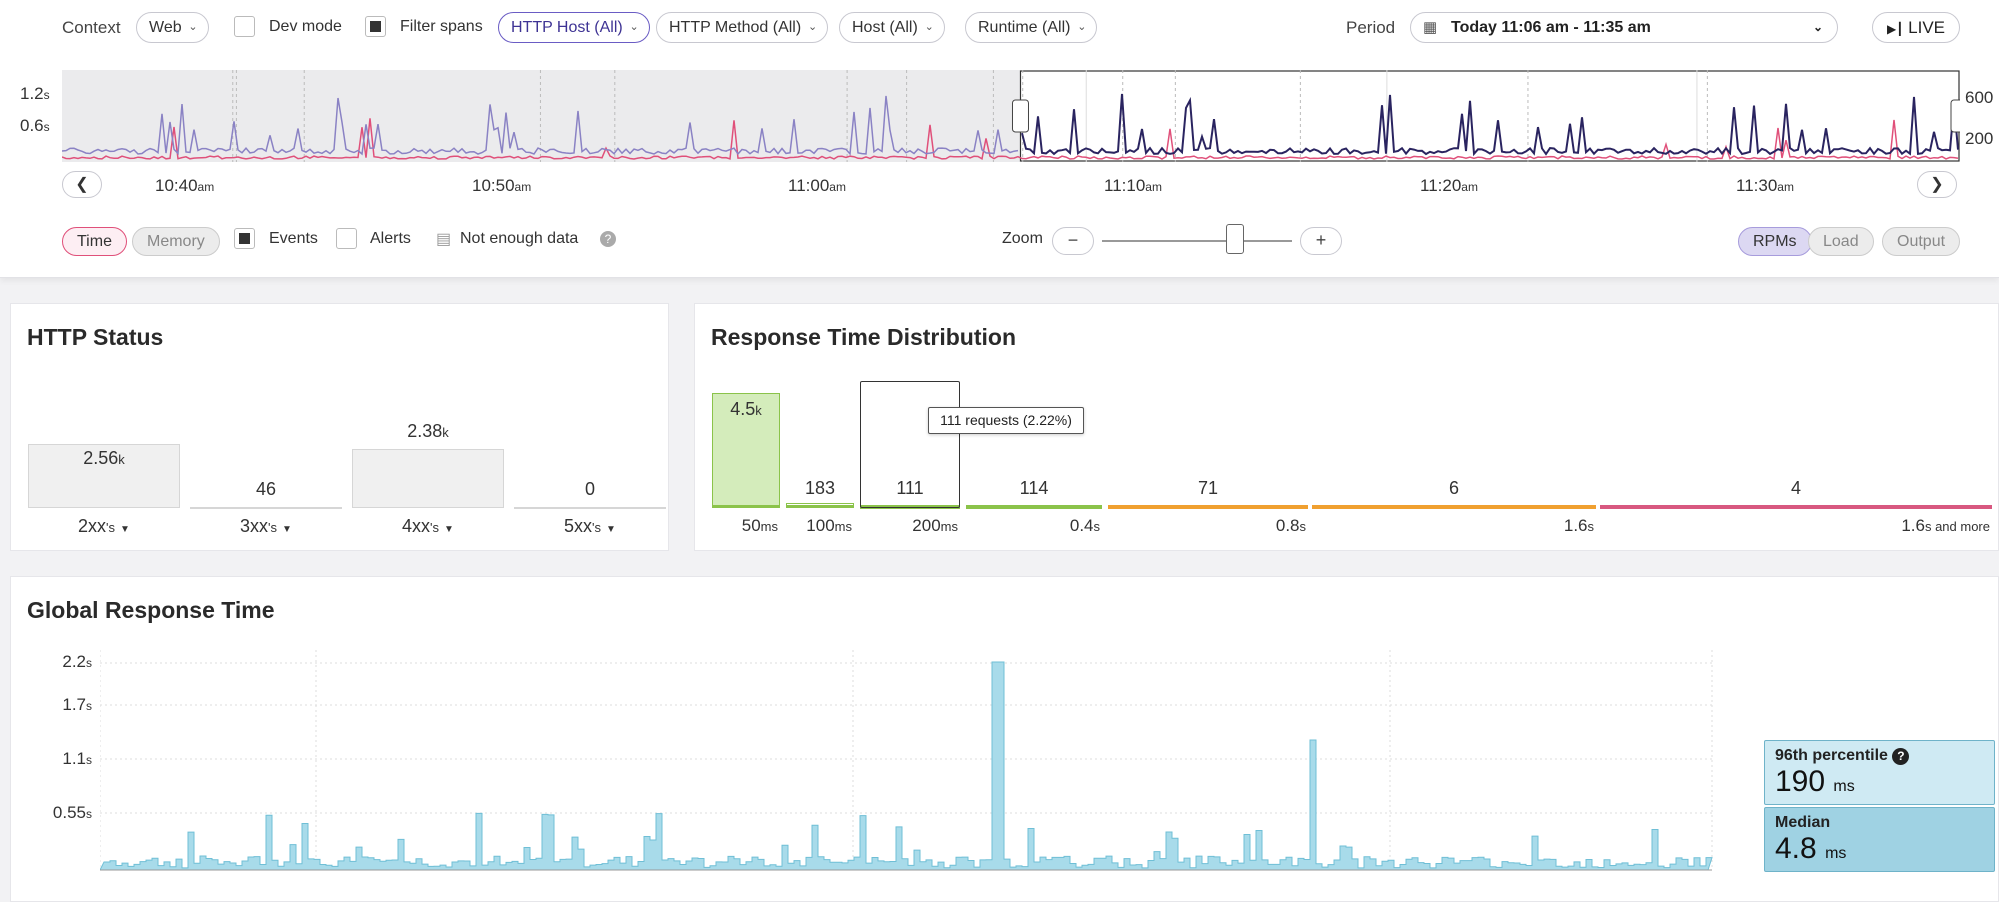 This screenshot has height=902, width=1999. Describe the element at coordinates (1073, 241) in the screenshot. I see `zoom-out-button: −` at that location.